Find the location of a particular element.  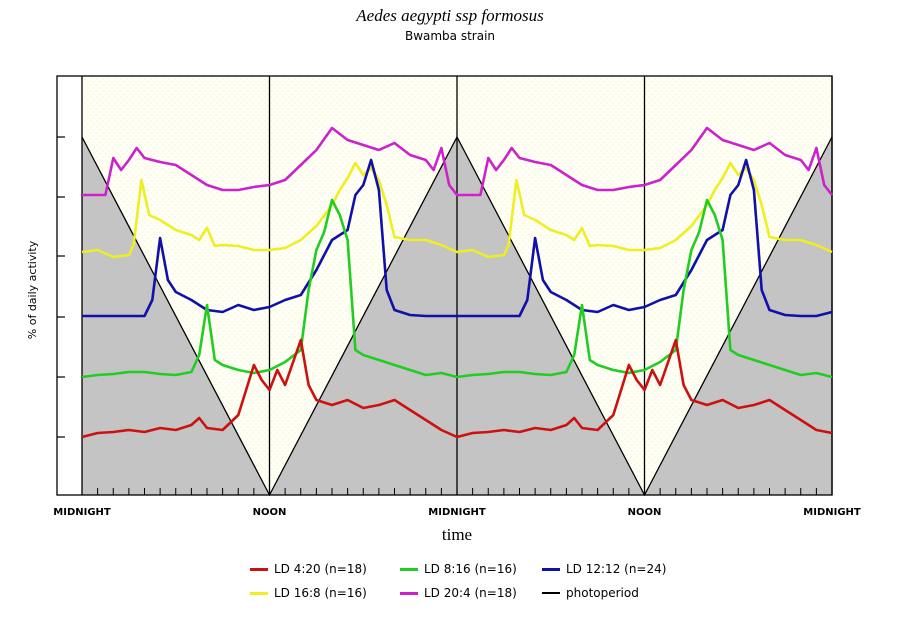

chart-title: Aedes aegypti ssp formosus is located at coordinates (450, 15).